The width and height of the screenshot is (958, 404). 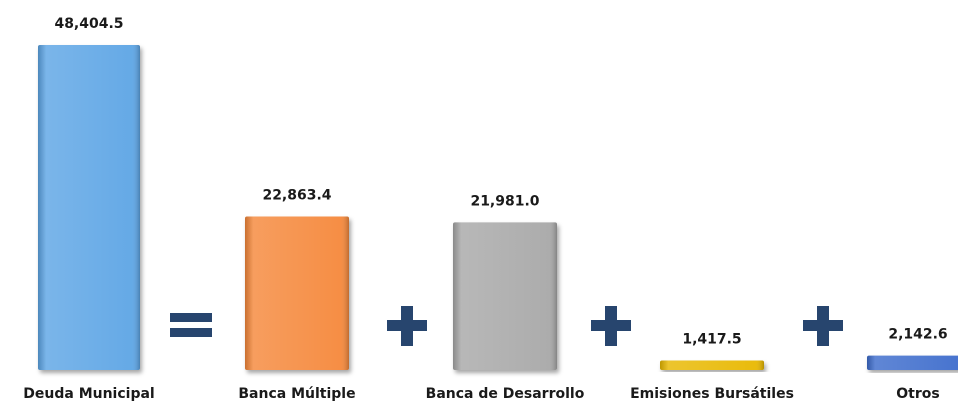 What do you see at coordinates (504, 201) in the screenshot?
I see `value-label-banca-de-desarrollo: 21,981.0` at bounding box center [504, 201].